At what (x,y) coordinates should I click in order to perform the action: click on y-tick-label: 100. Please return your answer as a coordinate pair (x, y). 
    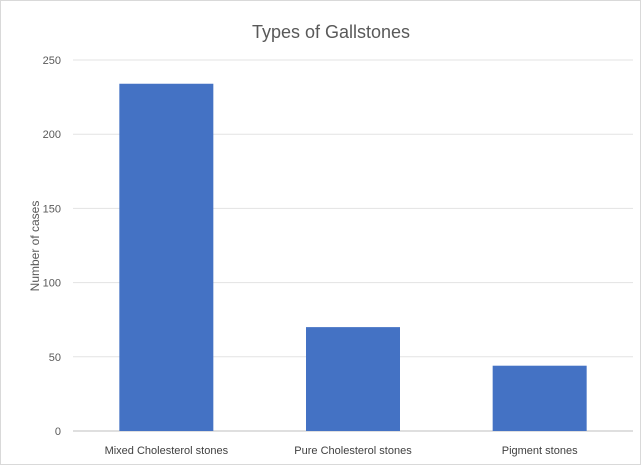
    Looking at the image, I should click on (52, 284).